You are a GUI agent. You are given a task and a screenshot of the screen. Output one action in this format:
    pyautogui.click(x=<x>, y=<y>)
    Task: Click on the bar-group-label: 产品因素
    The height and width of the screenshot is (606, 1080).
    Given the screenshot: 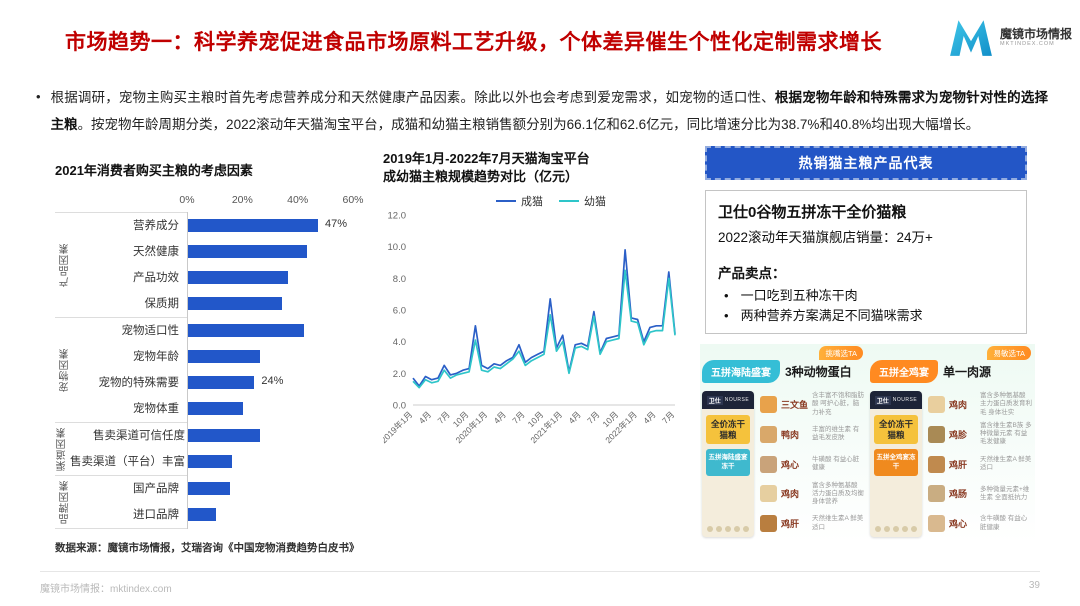 What is the action you would take?
    pyautogui.click(x=65, y=264)
    